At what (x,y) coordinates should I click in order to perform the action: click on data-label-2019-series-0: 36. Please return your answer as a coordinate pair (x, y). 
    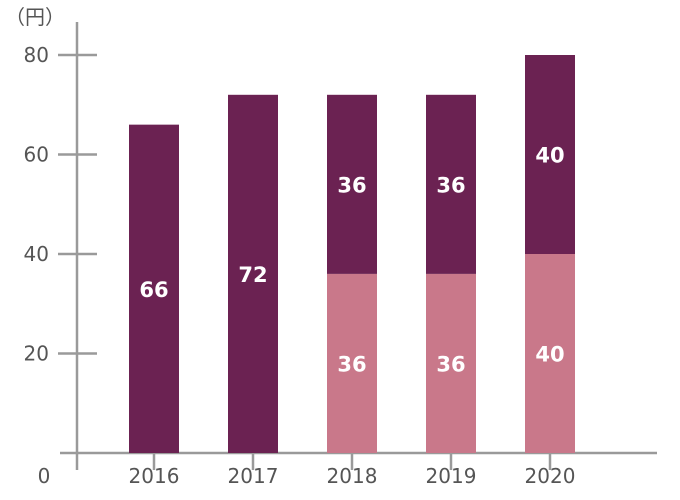
    Looking at the image, I should click on (450, 364).